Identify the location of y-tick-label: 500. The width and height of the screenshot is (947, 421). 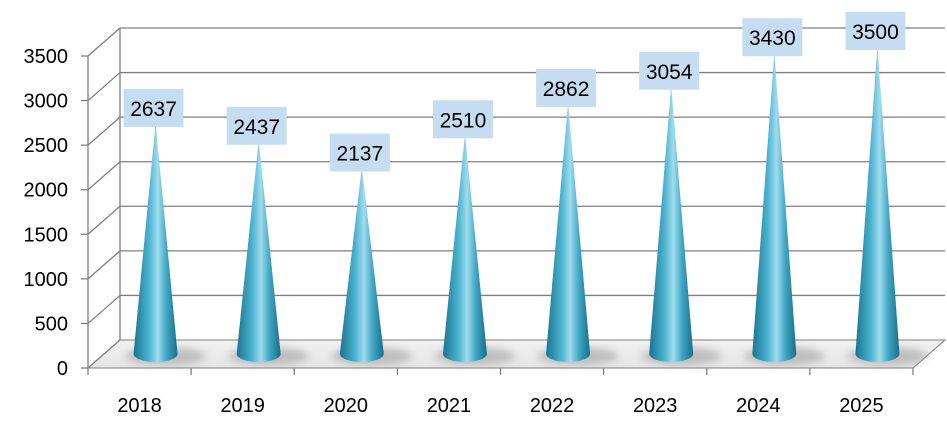
(51, 324).